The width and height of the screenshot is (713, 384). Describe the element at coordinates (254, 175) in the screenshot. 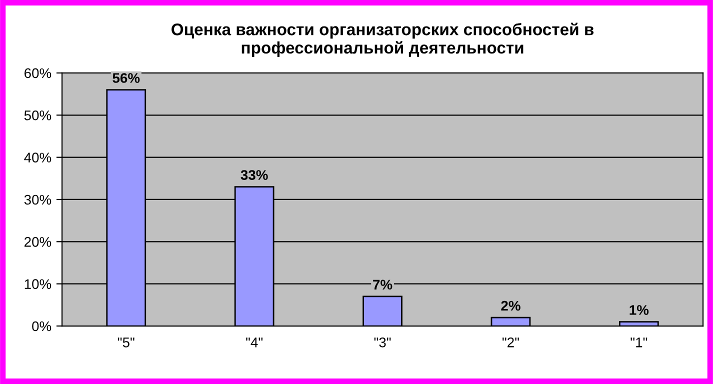

I see `data-label: 33%` at that location.